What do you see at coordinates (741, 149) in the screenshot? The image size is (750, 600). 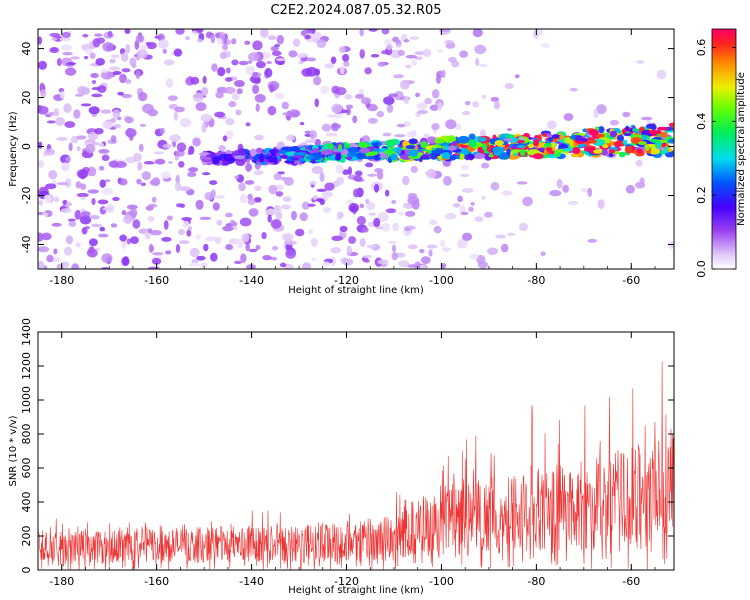 I see `colorbar-title: Normalized spectral amplitude` at bounding box center [741, 149].